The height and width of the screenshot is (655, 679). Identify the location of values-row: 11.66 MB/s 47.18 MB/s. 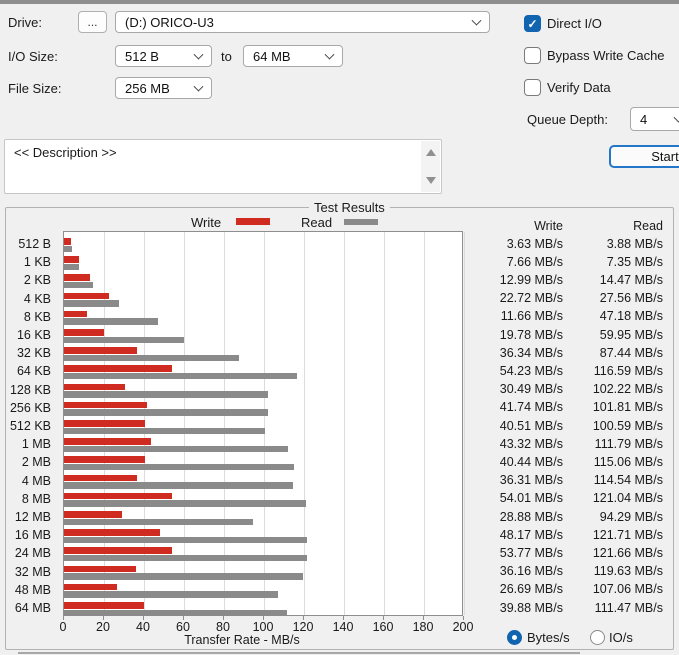
(566, 316).